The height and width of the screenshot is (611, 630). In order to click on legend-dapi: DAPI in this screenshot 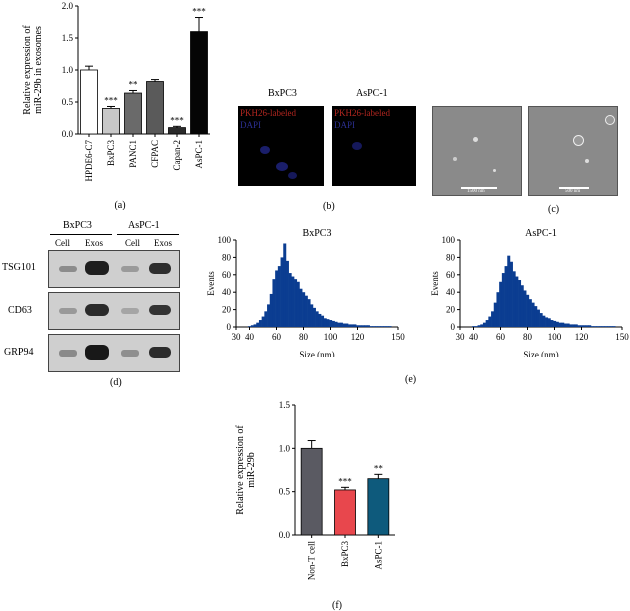, I will do `click(345, 125)`.